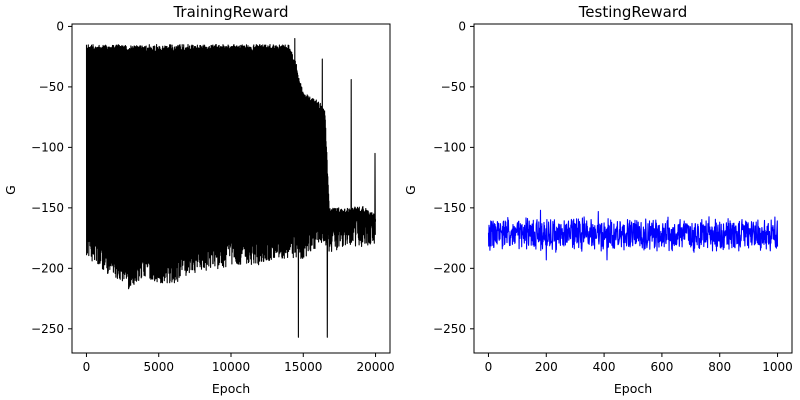 This screenshot has height=400, width=800. I want to click on x-tick-label: 200, so click(546, 367).